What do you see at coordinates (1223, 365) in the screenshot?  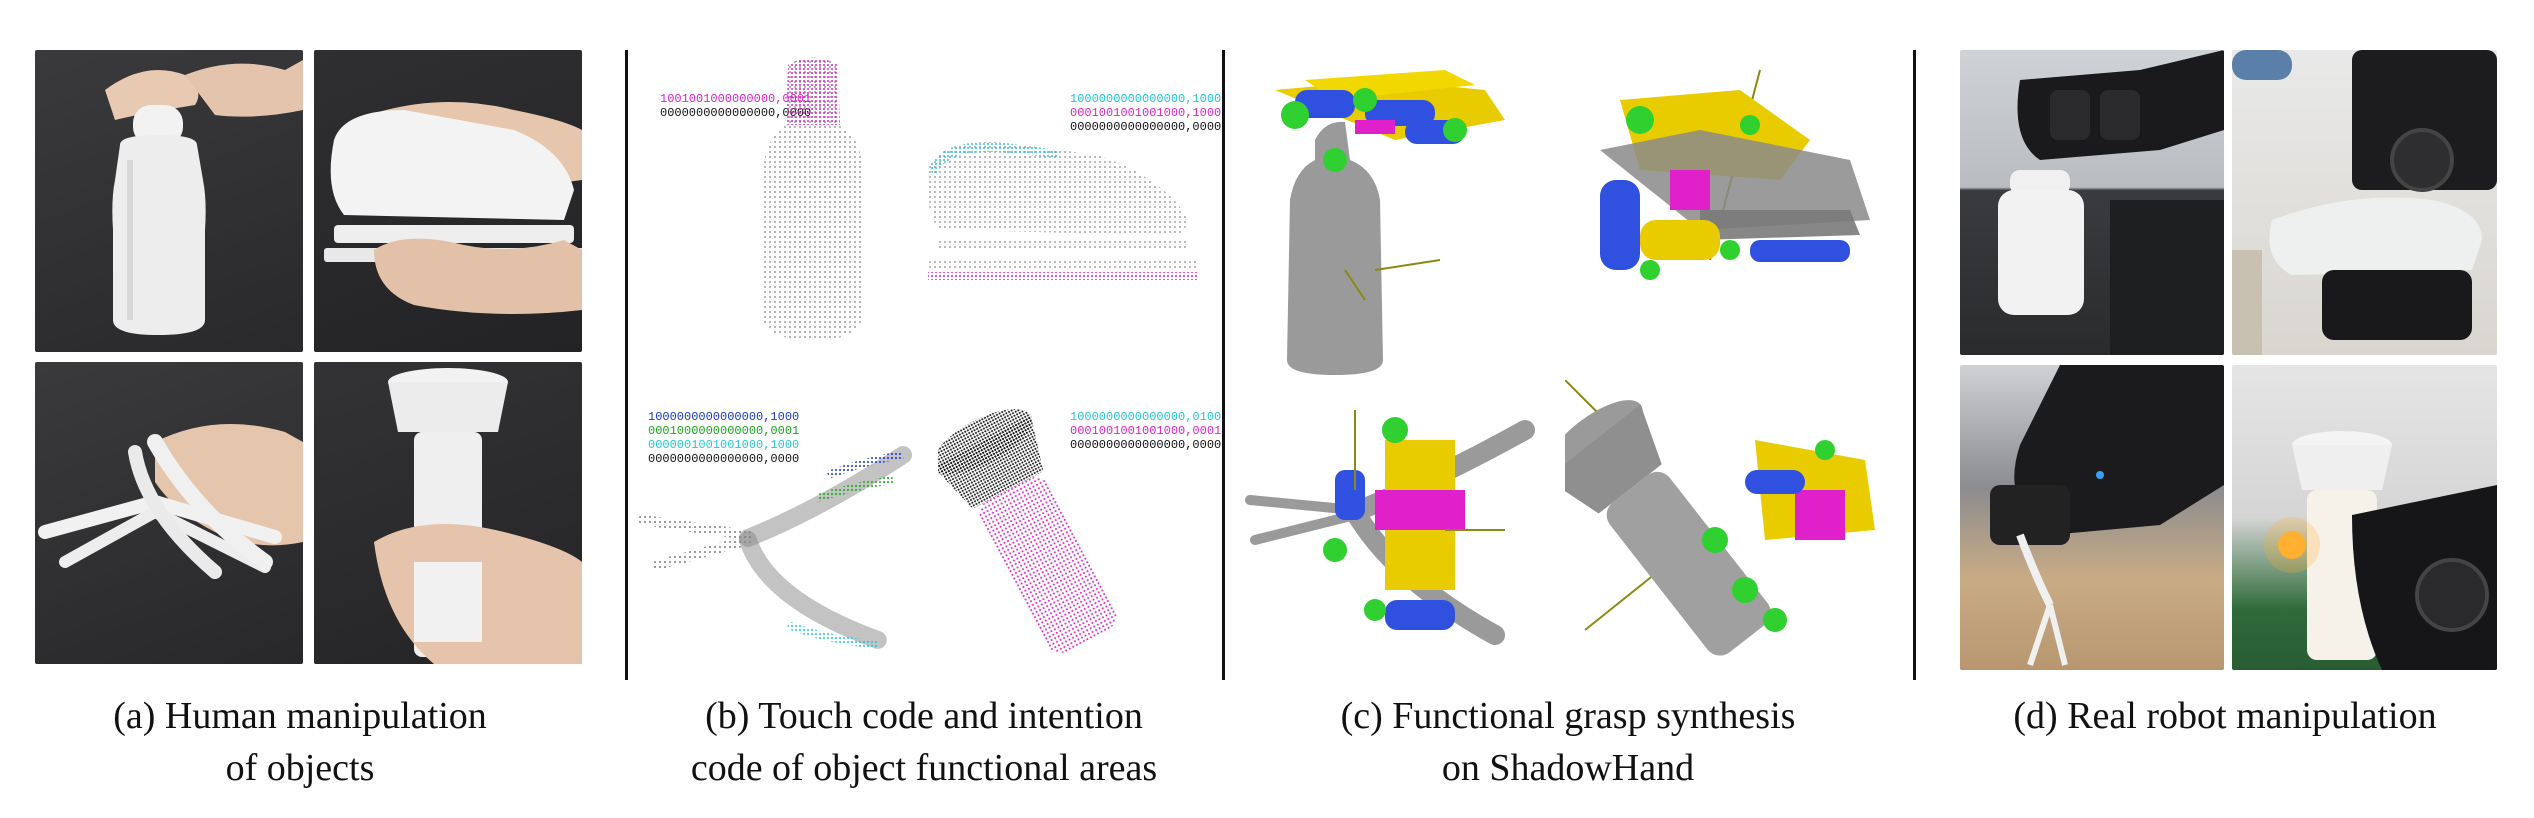 I see `divider-bc` at bounding box center [1223, 365].